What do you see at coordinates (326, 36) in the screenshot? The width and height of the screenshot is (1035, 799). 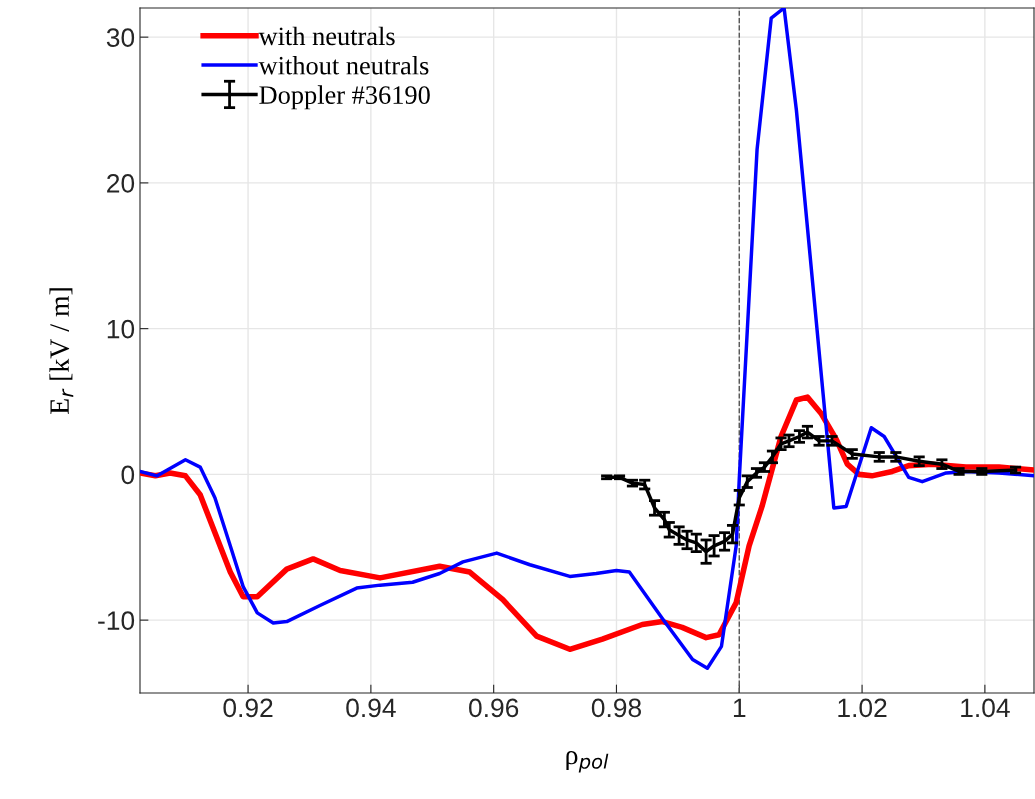 I see `legend-label: with neutrals` at bounding box center [326, 36].